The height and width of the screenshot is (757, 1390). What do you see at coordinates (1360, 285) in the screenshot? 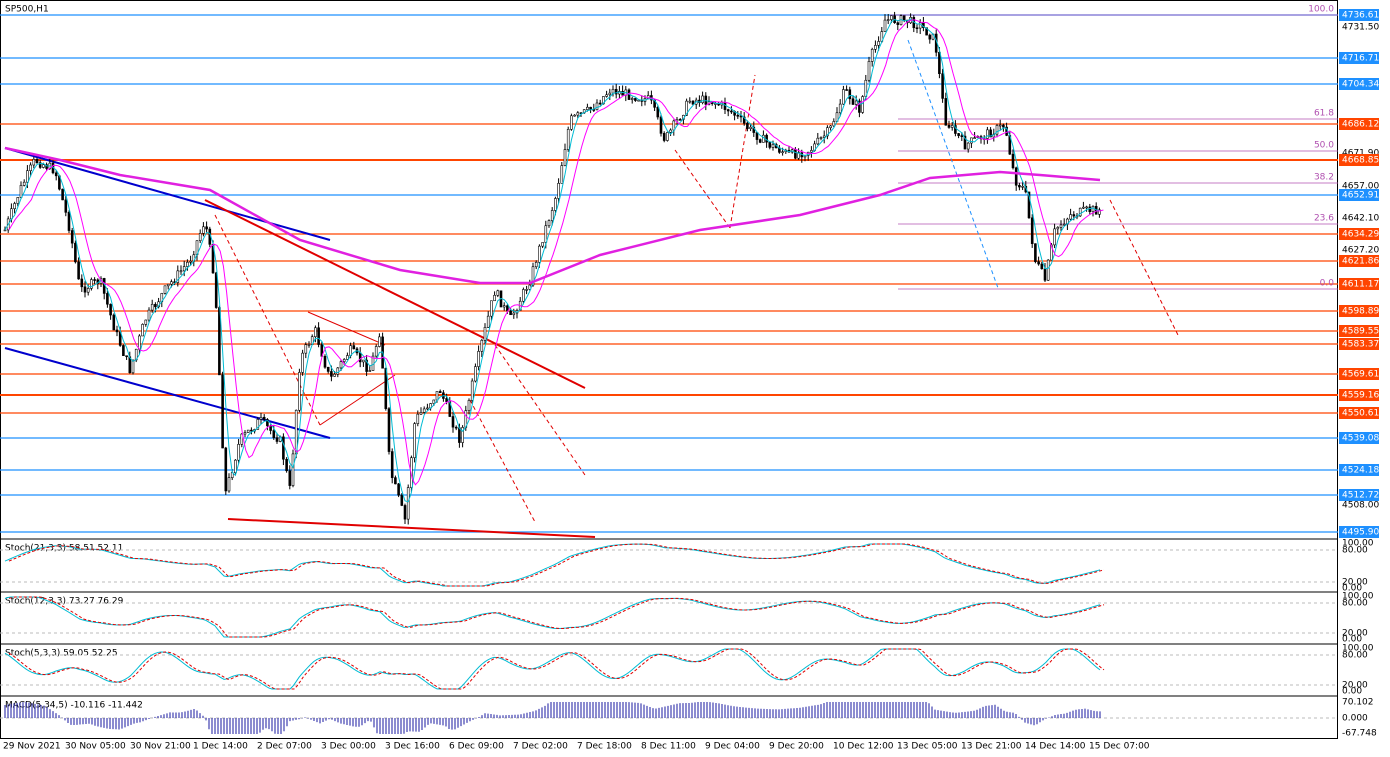
I see `price-label: 4611.17` at bounding box center [1360, 285].